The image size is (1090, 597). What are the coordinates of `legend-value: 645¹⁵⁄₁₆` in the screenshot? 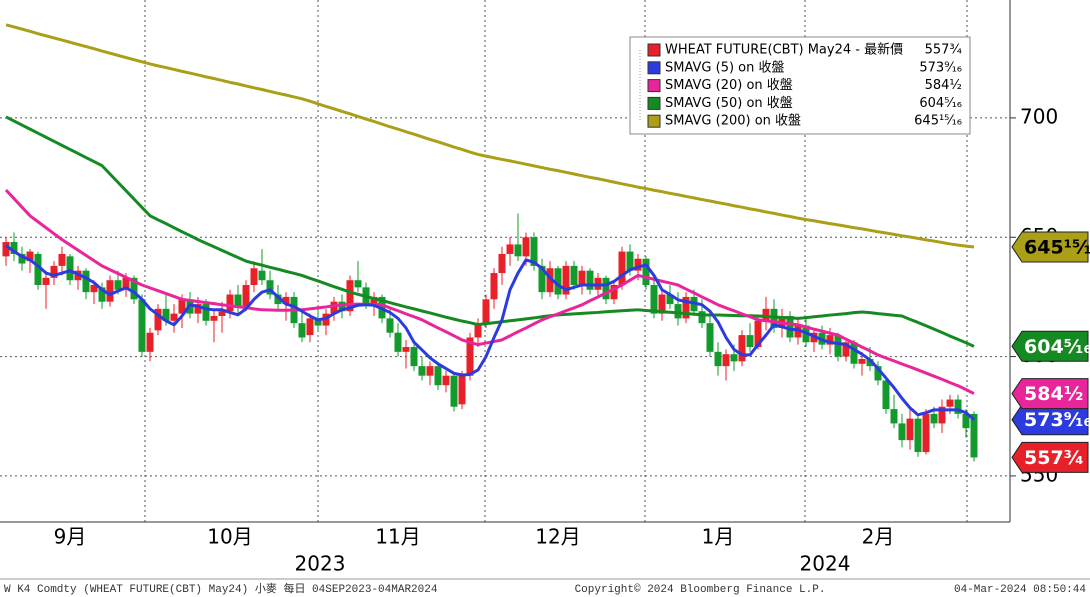 It's located at (938, 121).